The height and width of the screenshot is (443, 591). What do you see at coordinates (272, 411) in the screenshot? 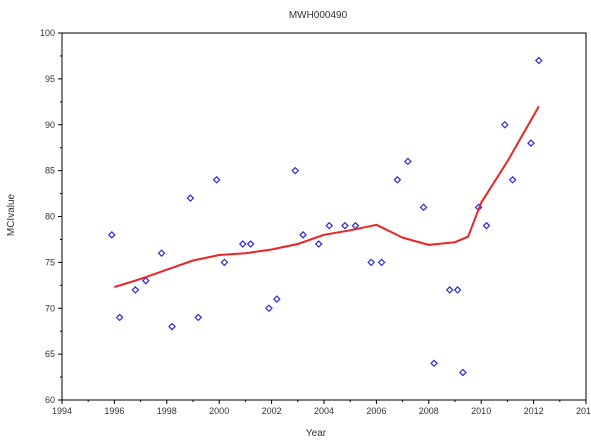
I see `x-tick-label: 2002` at bounding box center [272, 411].